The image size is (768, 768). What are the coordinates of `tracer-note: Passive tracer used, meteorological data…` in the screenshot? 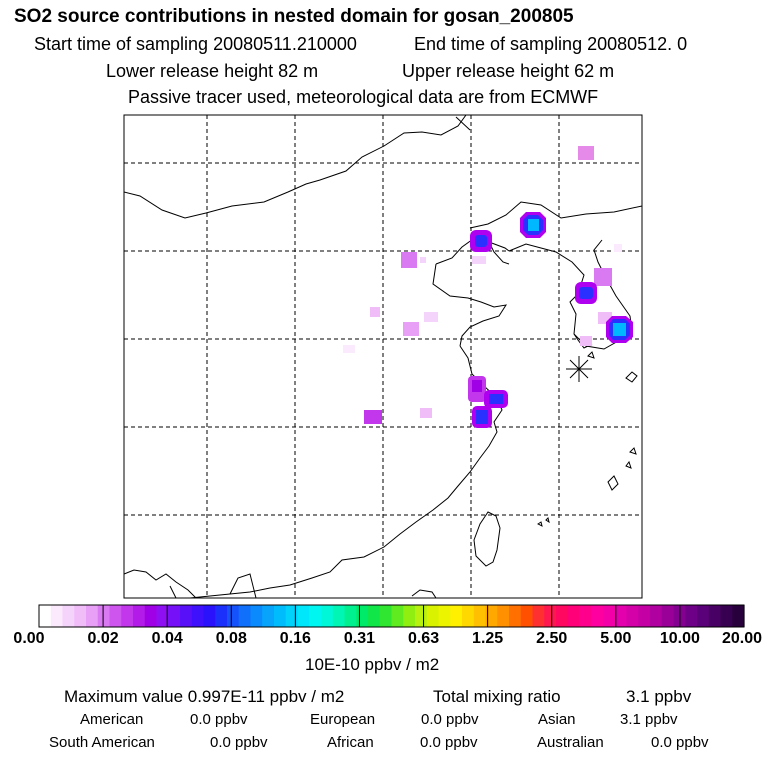 It's located at (363, 97).